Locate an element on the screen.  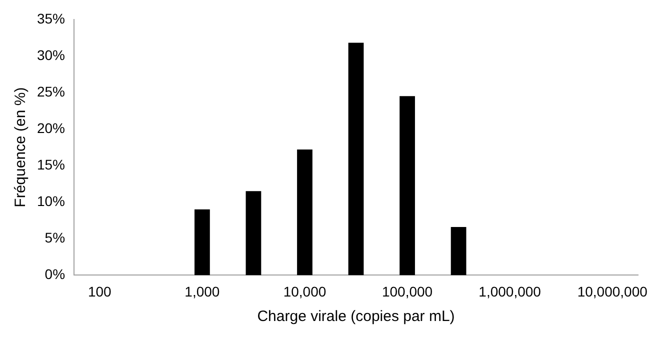
y-tick-label: 15% is located at coordinates (51, 164).